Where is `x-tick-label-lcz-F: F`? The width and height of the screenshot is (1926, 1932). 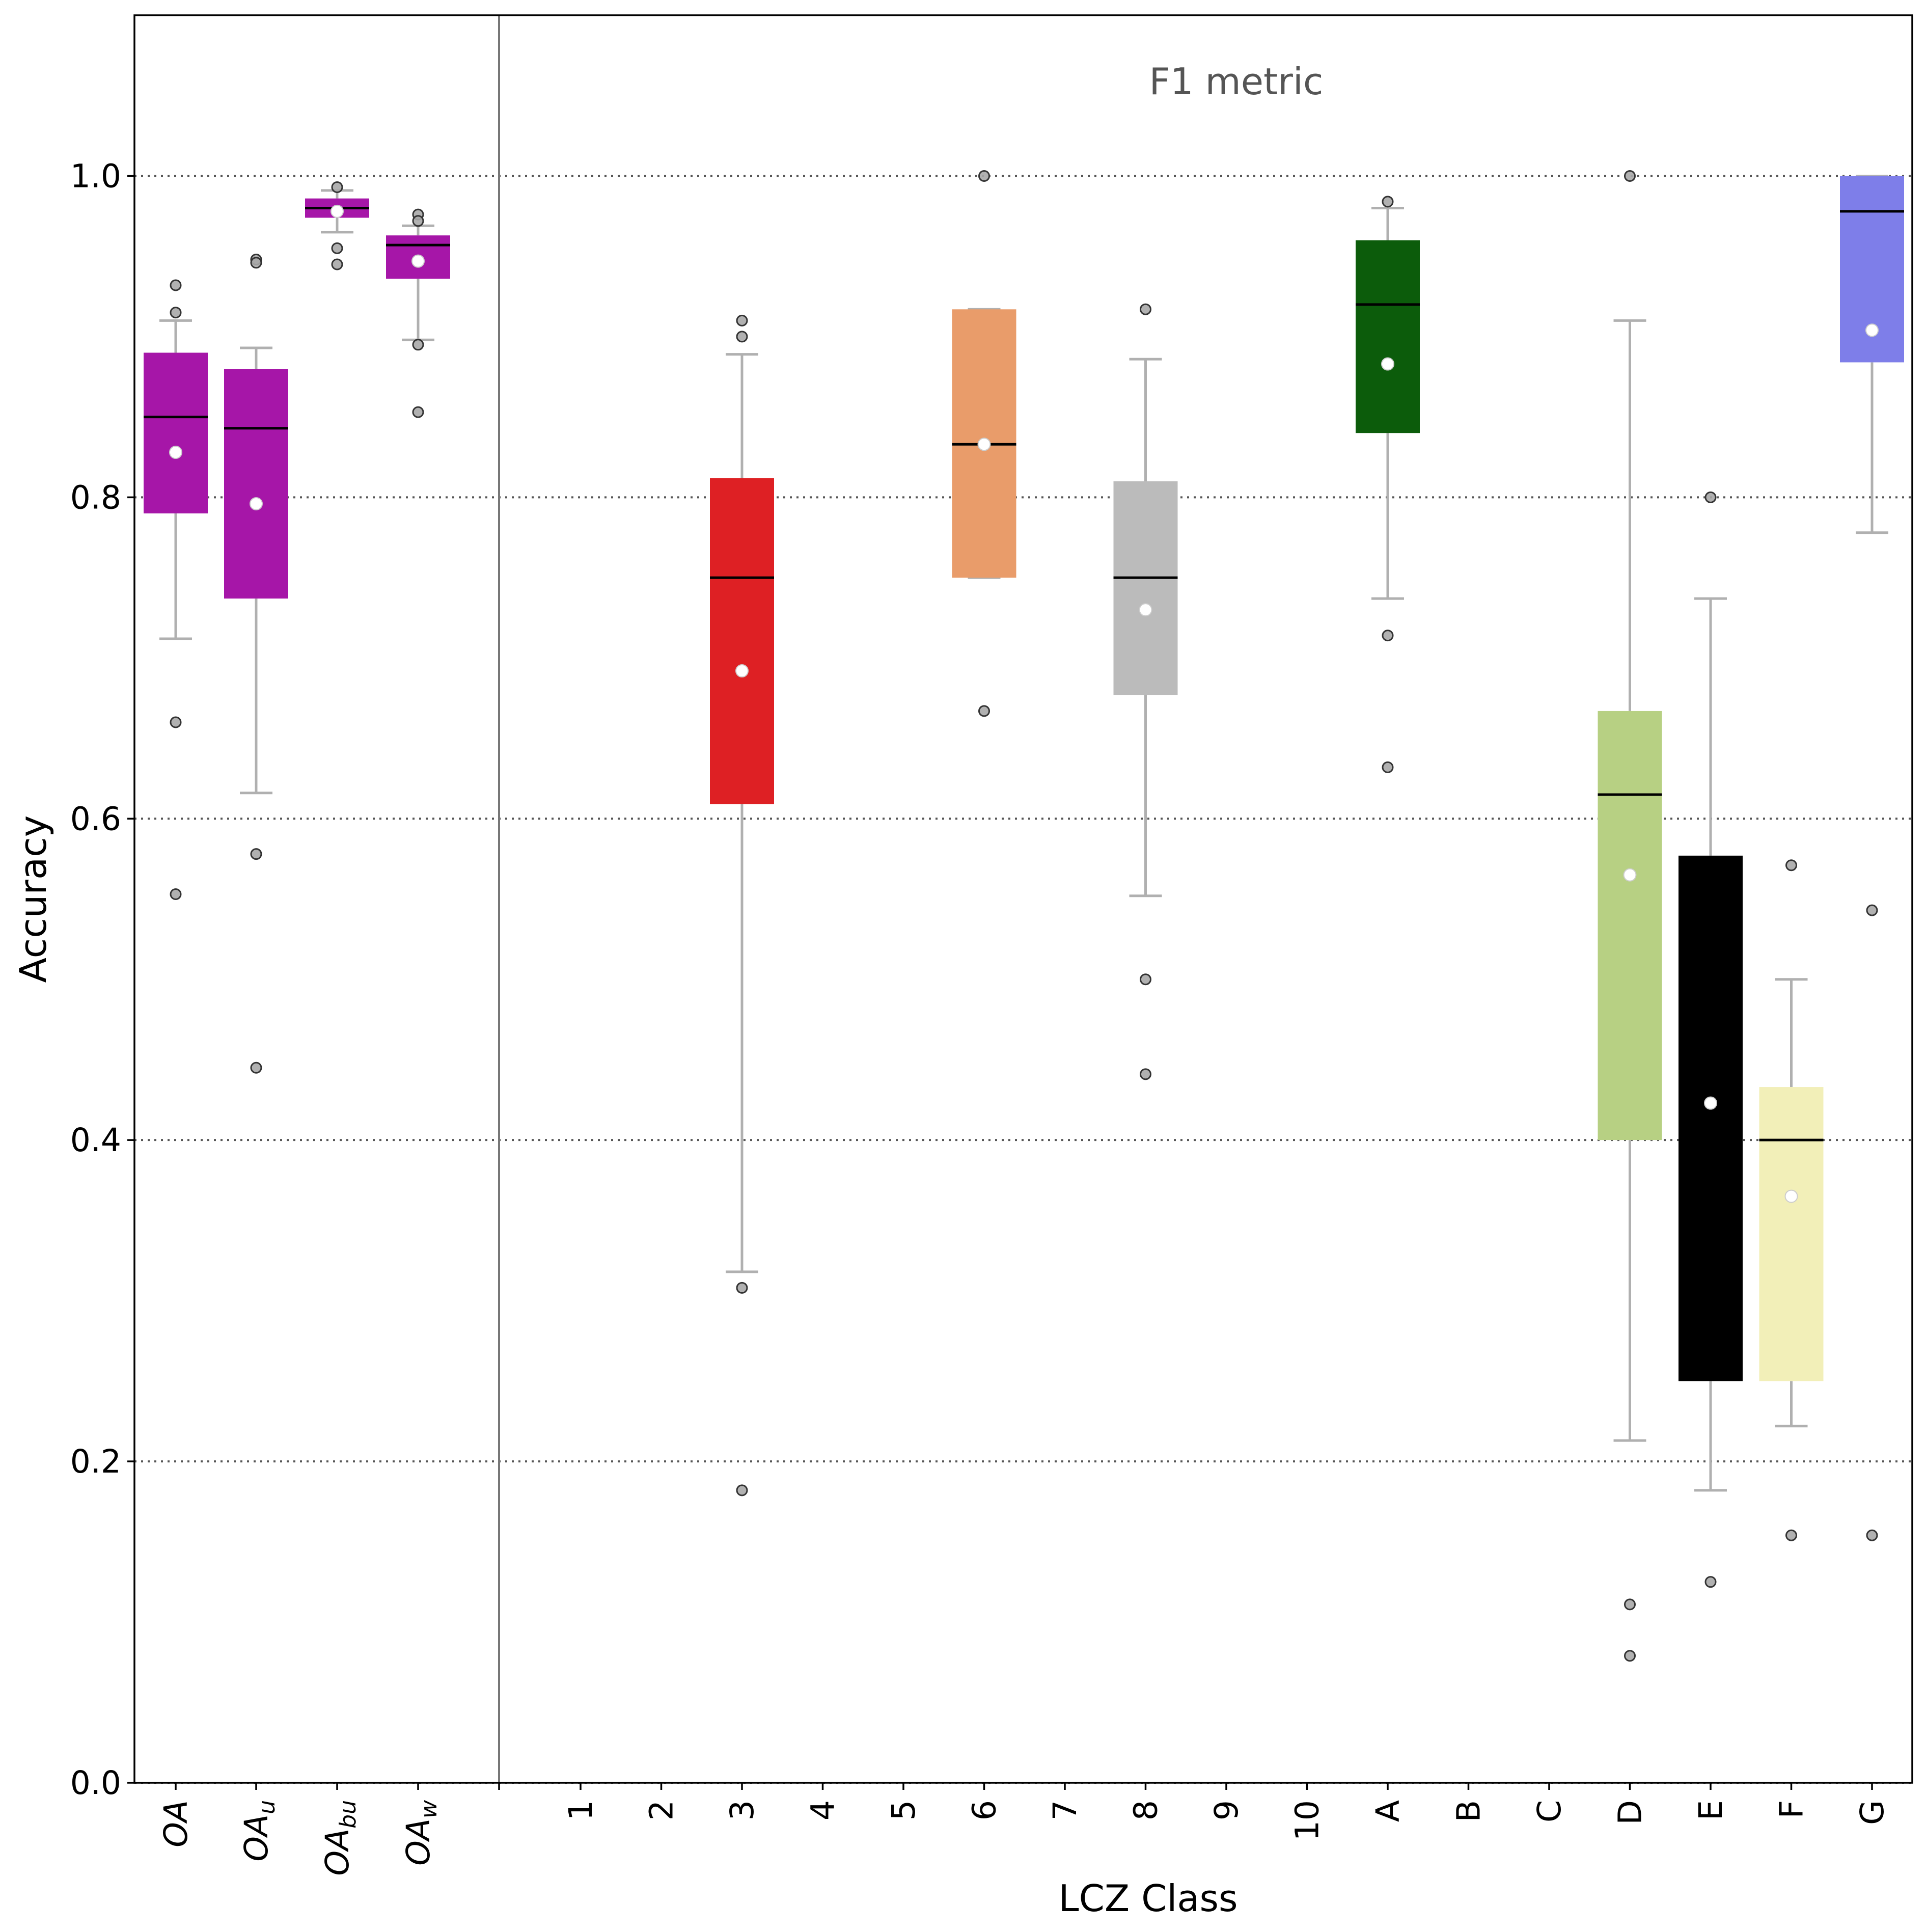
x-tick-label-lcz-F: F is located at coordinates (1791, 1809).